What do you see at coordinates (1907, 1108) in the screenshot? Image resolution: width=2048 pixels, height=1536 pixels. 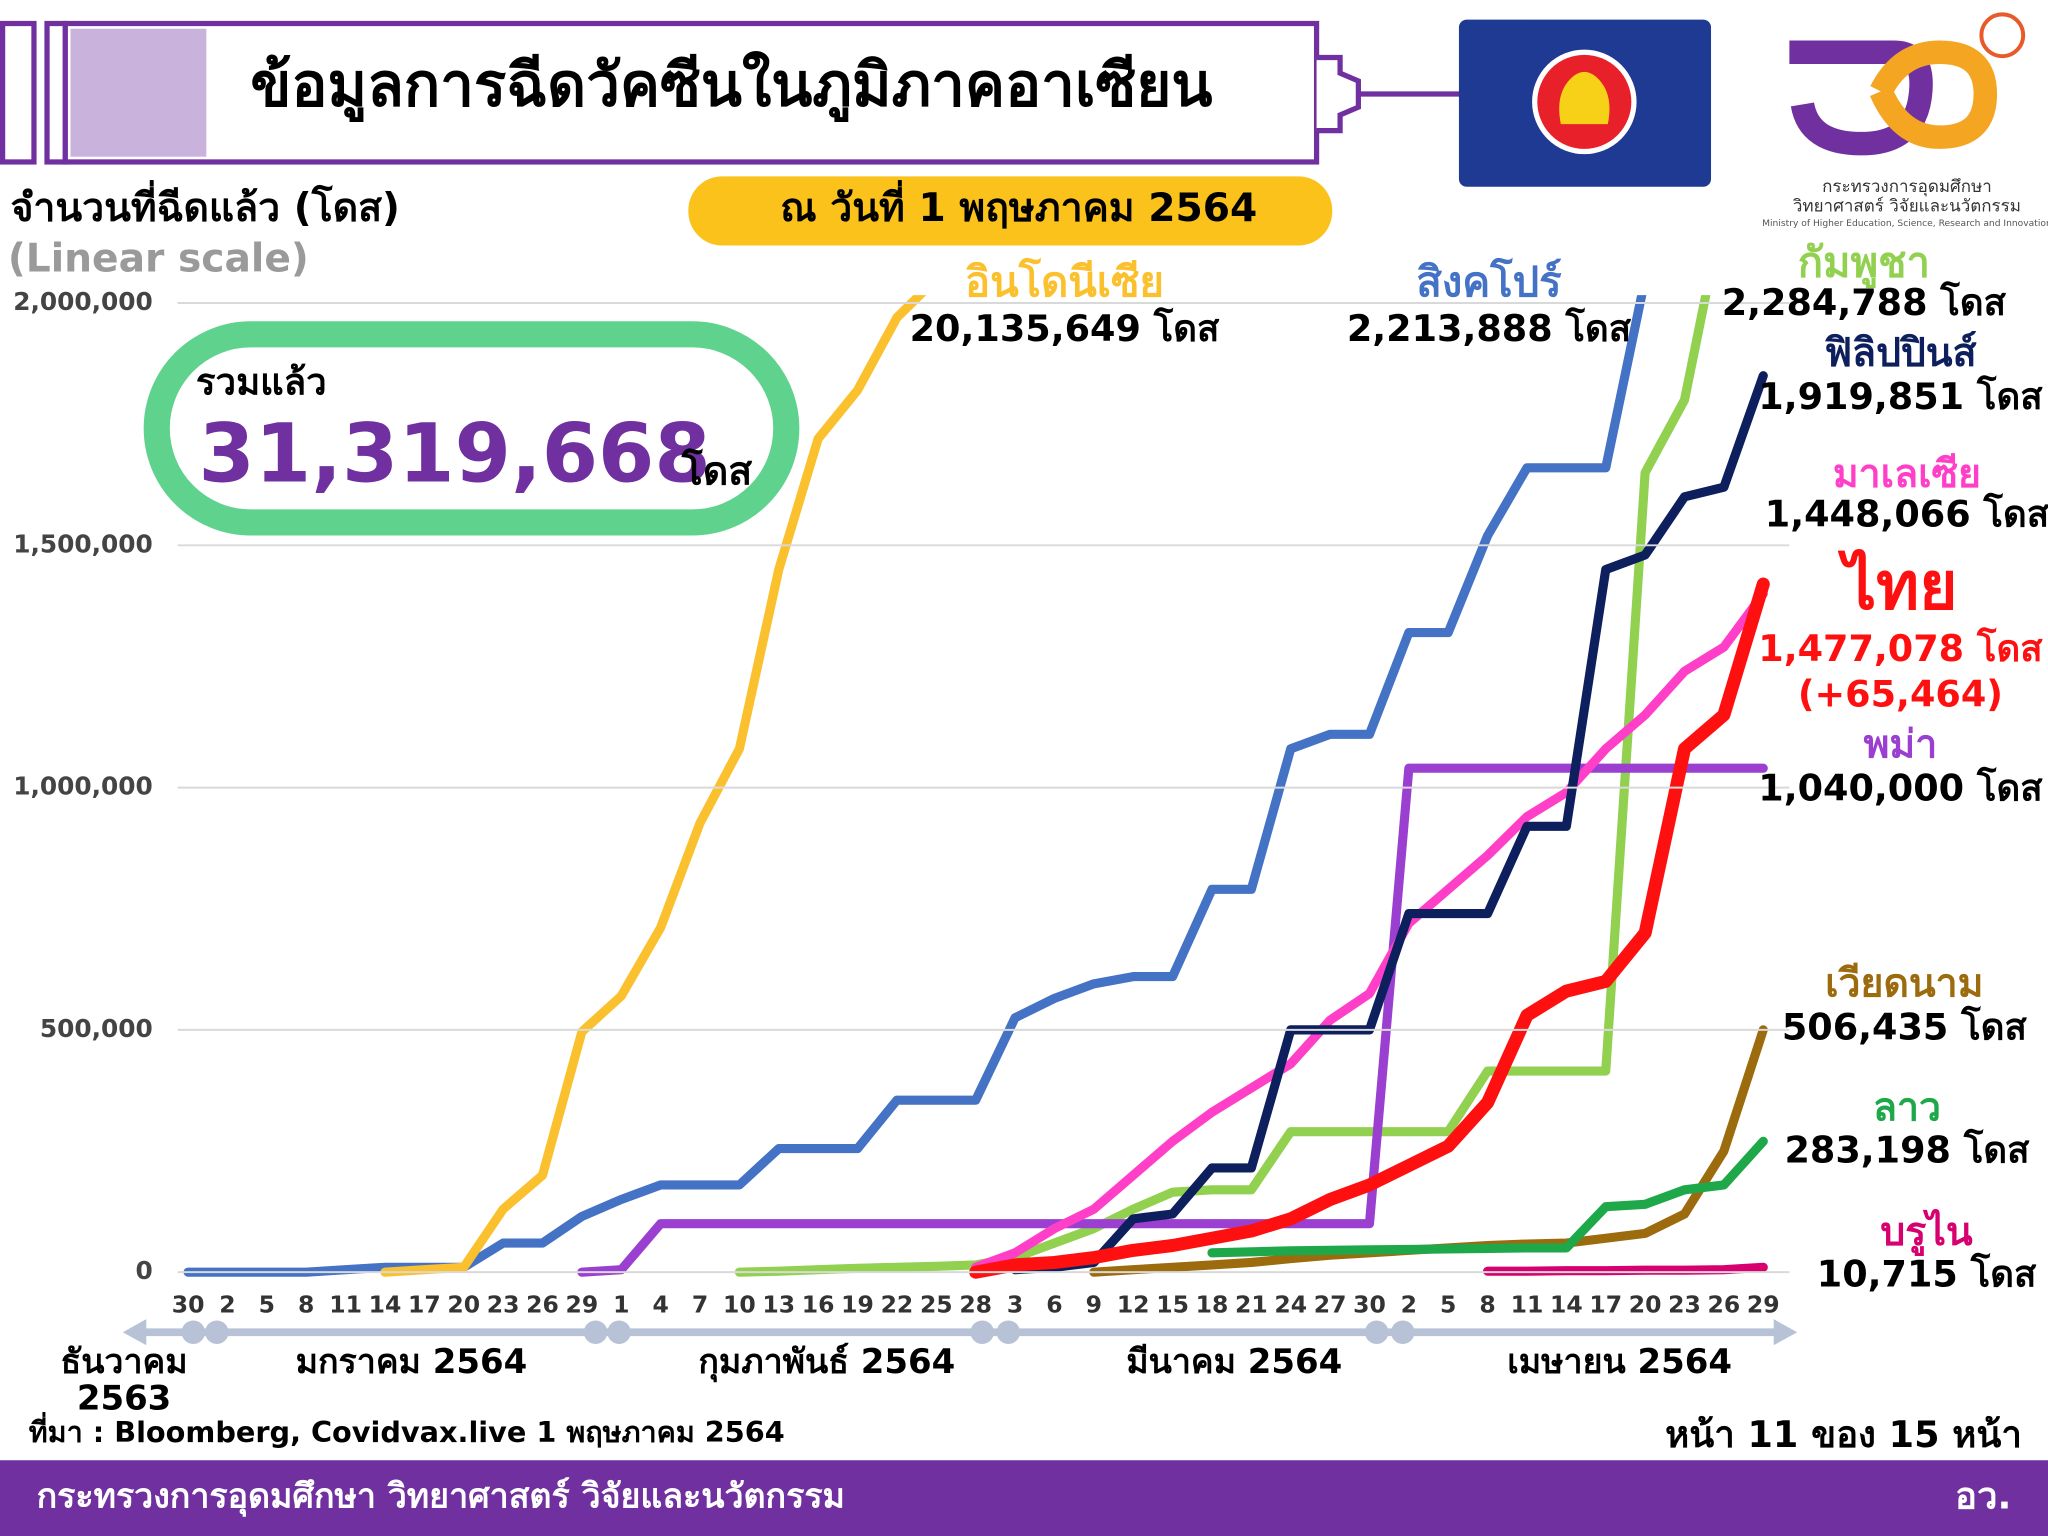 I see `legend-label: ลาว` at bounding box center [1907, 1108].